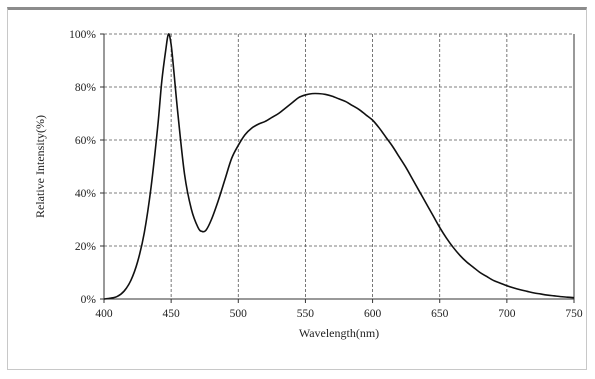 This screenshot has width=595, height=379. What do you see at coordinates (86, 88) in the screenshot?
I see `y-tick-label-80: 80%` at bounding box center [86, 88].